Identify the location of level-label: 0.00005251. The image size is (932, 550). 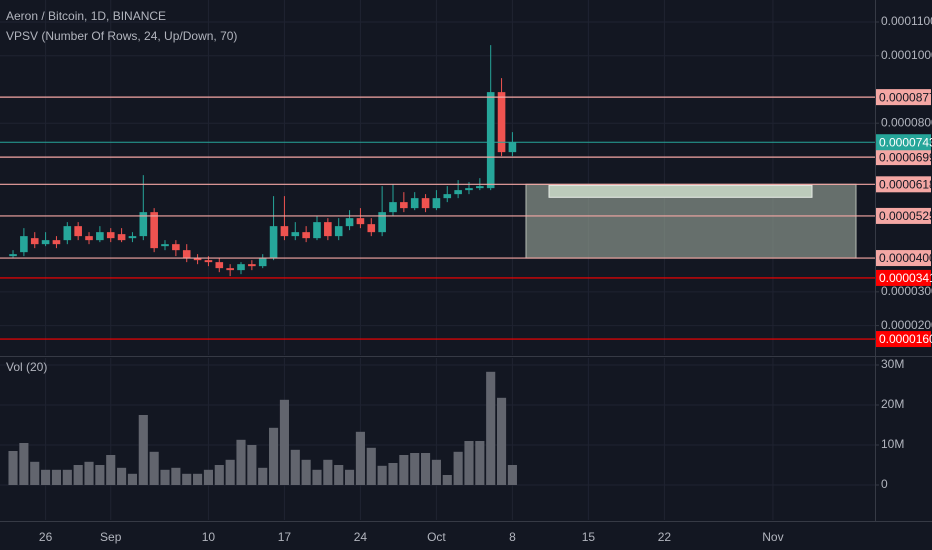
(905, 216).